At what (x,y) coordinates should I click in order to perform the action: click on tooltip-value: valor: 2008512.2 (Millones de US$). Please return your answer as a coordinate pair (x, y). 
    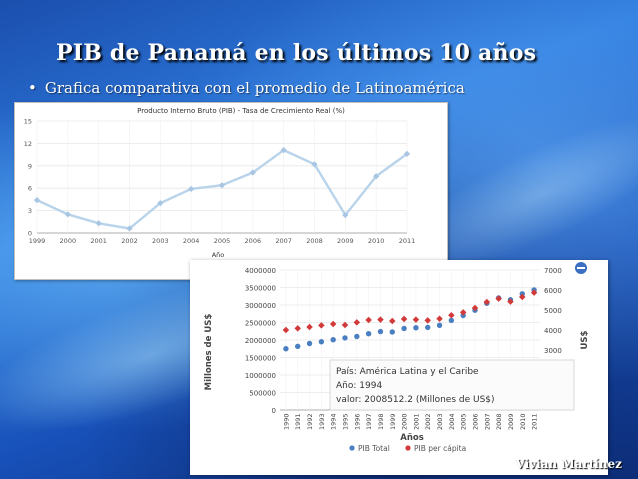
    Looking at the image, I should click on (415, 400).